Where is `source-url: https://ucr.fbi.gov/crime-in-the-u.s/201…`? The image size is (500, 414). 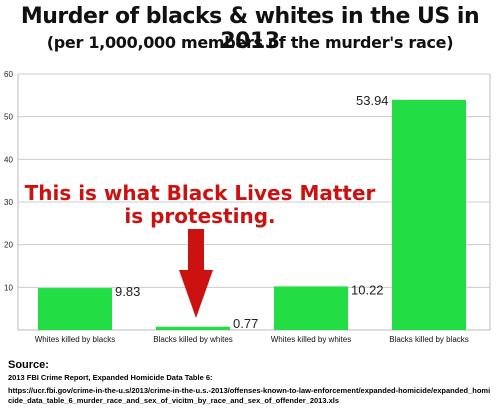
source-url: https://ucr.fbi.gov/crime-in-the-u.s/201… is located at coordinates (249, 395).